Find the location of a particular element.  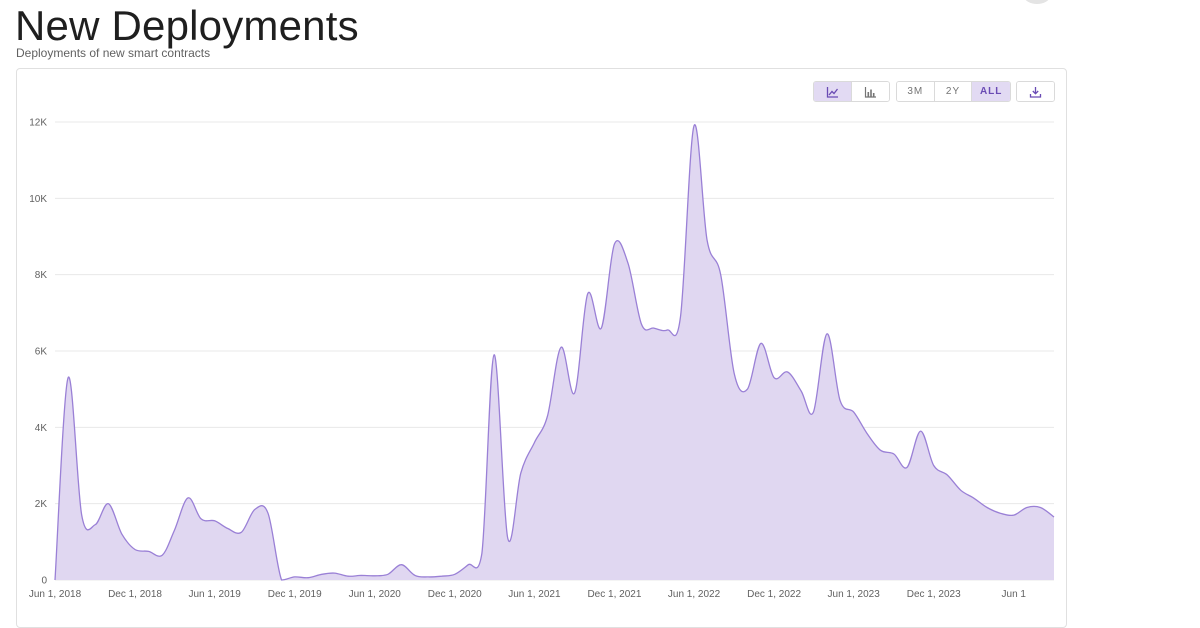

y-tick-label: 10K is located at coordinates (38, 199).